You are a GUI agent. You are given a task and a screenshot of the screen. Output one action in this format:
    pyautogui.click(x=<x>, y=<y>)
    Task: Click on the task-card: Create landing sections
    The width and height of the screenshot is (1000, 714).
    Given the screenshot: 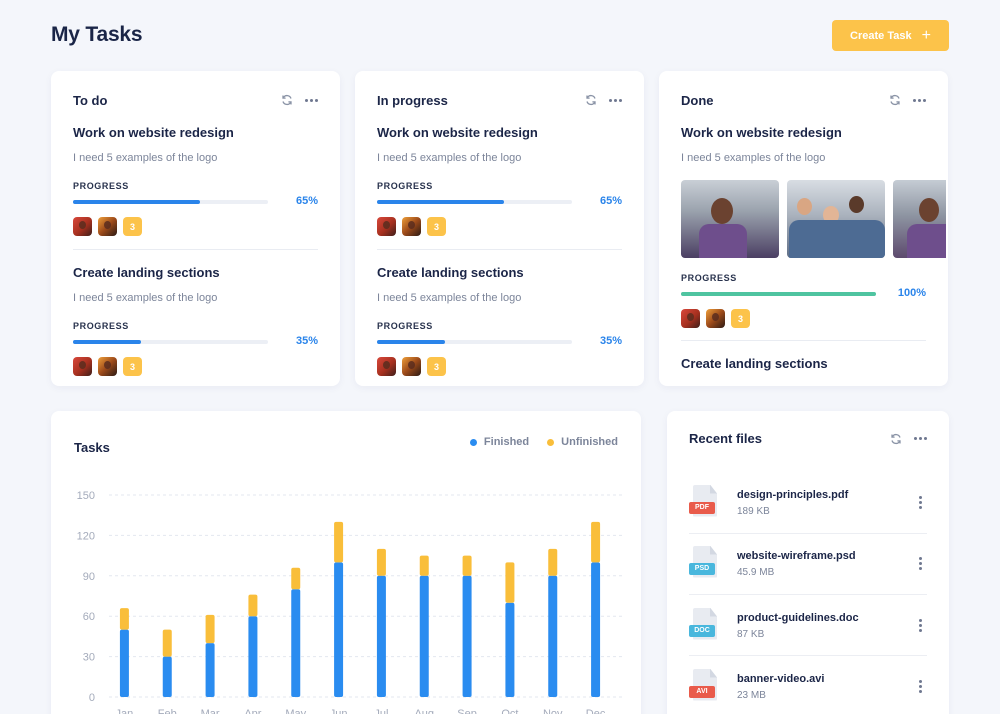 What is the action you would take?
    pyautogui.click(x=803, y=363)
    